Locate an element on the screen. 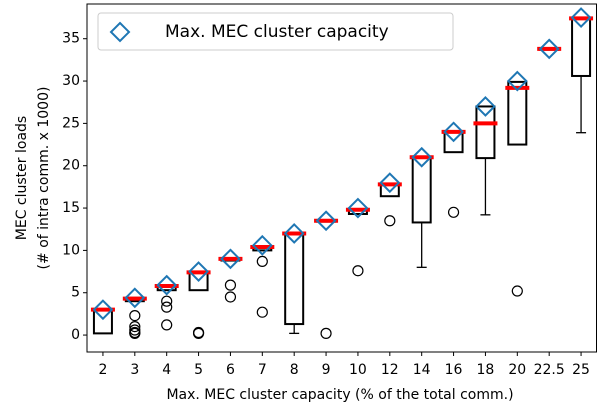 Image resolution: width=598 pixels, height=411 pixels. x-tick-label: 25 is located at coordinates (581, 370).